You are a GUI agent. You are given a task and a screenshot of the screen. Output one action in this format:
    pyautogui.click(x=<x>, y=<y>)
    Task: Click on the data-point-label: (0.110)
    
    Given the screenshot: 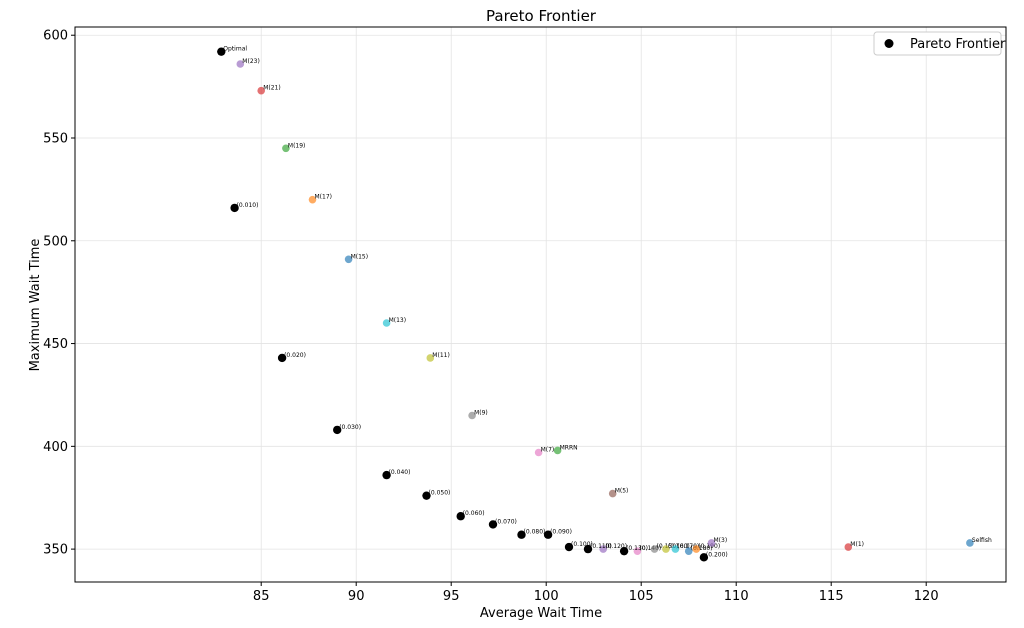 What is the action you would take?
    pyautogui.click(x=601, y=546)
    